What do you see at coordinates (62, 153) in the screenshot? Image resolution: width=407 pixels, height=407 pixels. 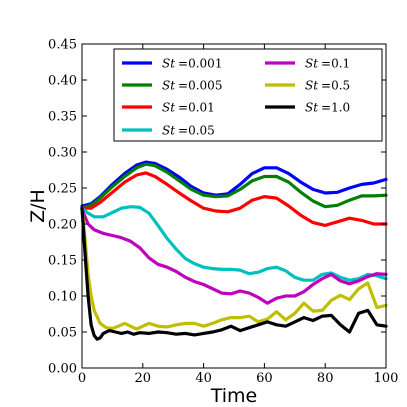 I see `y-tick-label: 0.30` at bounding box center [62, 153].